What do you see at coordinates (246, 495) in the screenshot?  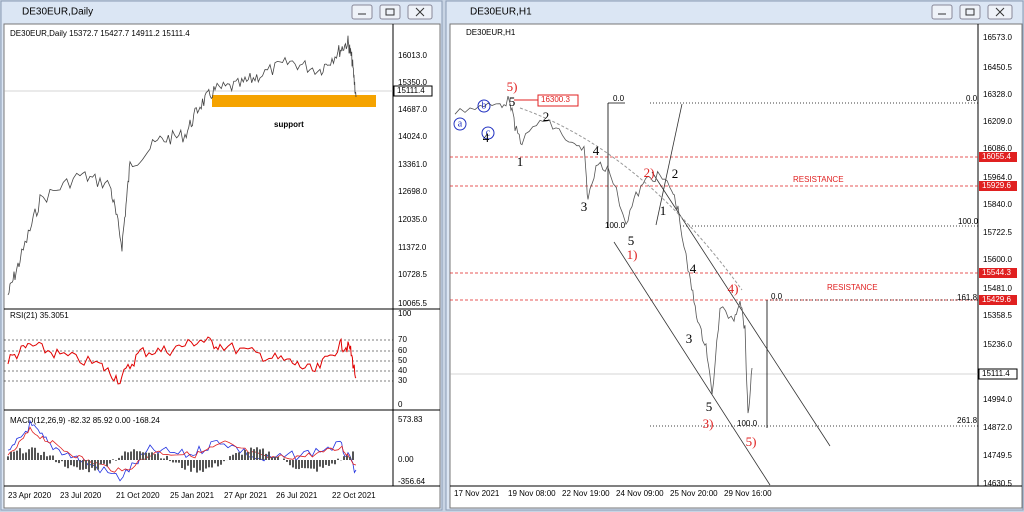 I see `time-label: 27 Apr 2021` at bounding box center [246, 495].